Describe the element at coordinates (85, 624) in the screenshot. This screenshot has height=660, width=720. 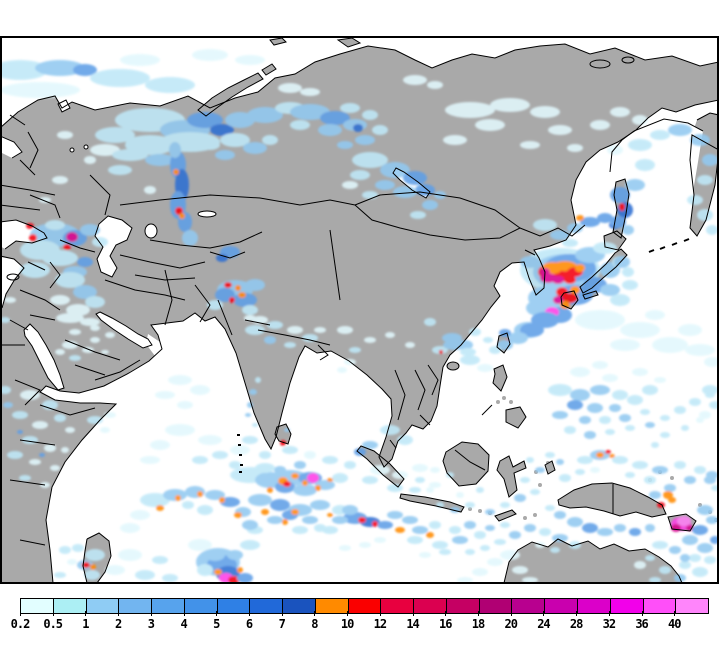
I see `colorbar-label: 1` at that location.